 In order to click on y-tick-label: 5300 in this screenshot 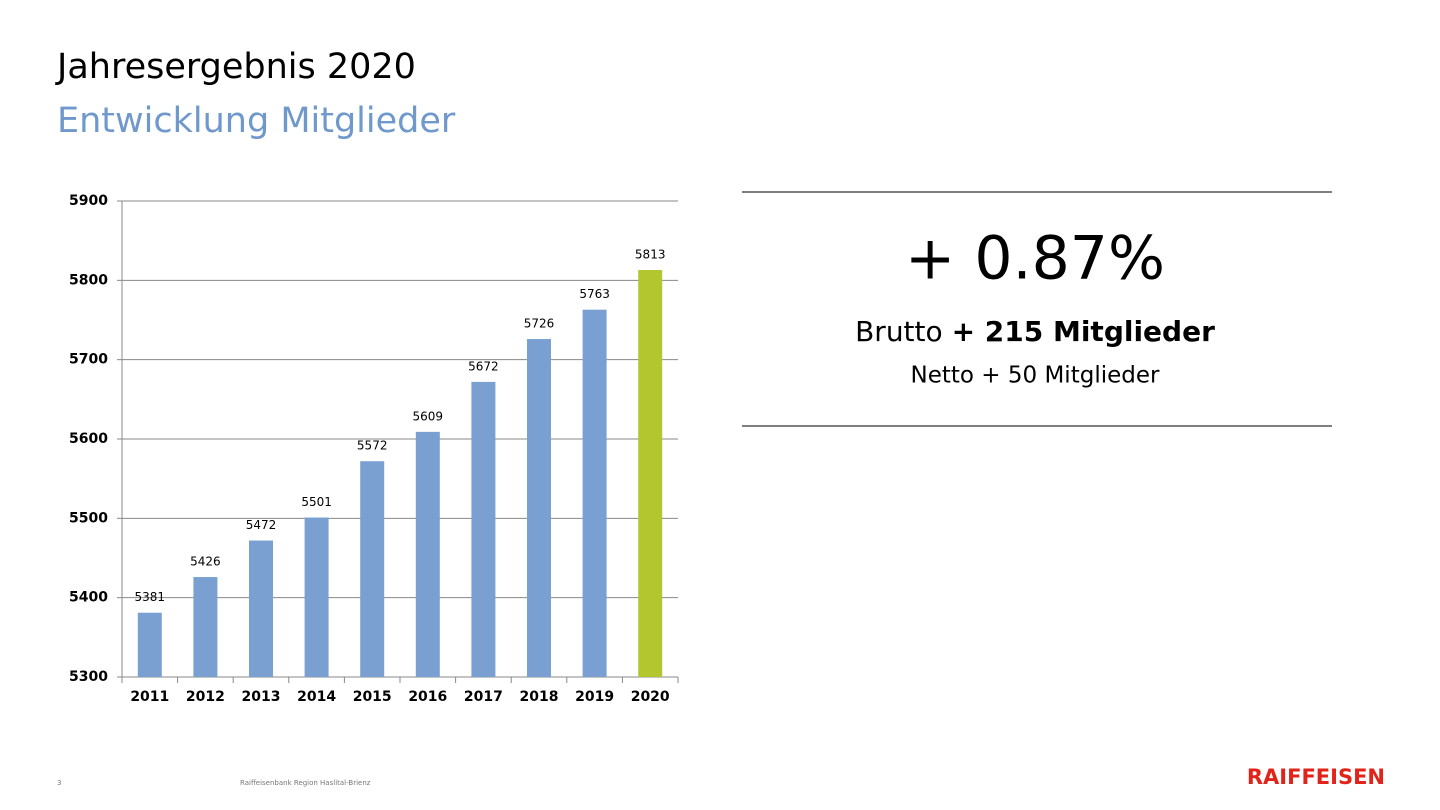, I will do `click(88, 677)`.